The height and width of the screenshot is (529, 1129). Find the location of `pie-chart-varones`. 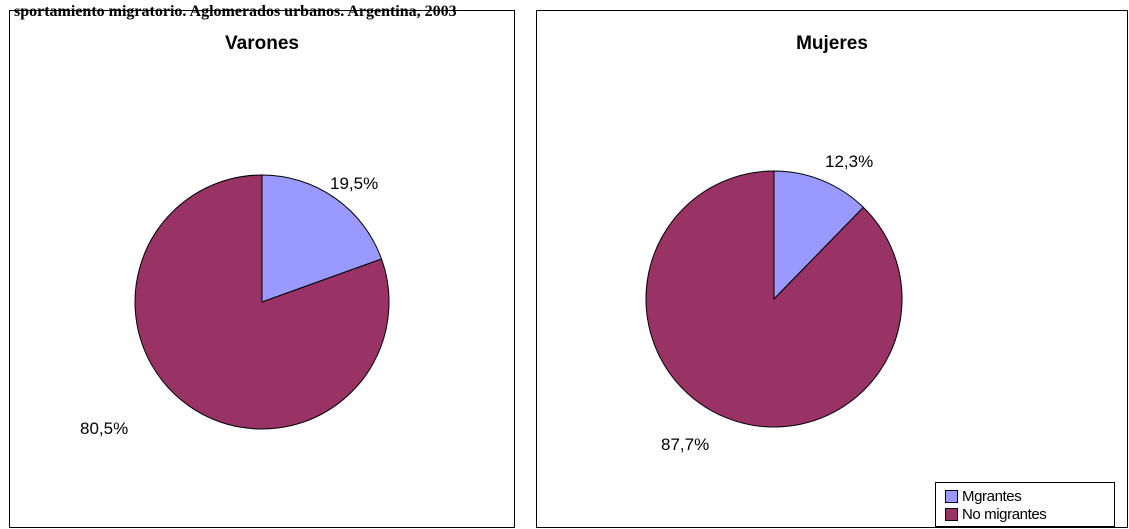

pie-chart-varones is located at coordinates (262, 302).